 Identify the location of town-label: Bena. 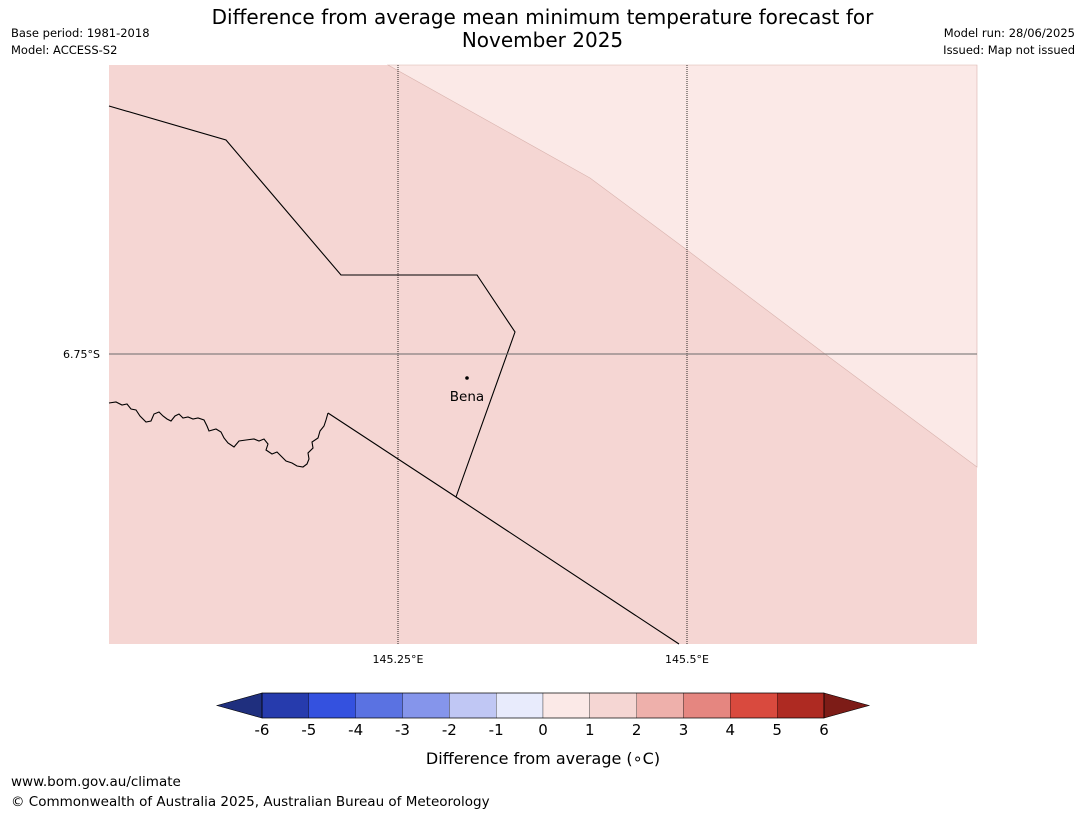
(467, 397).